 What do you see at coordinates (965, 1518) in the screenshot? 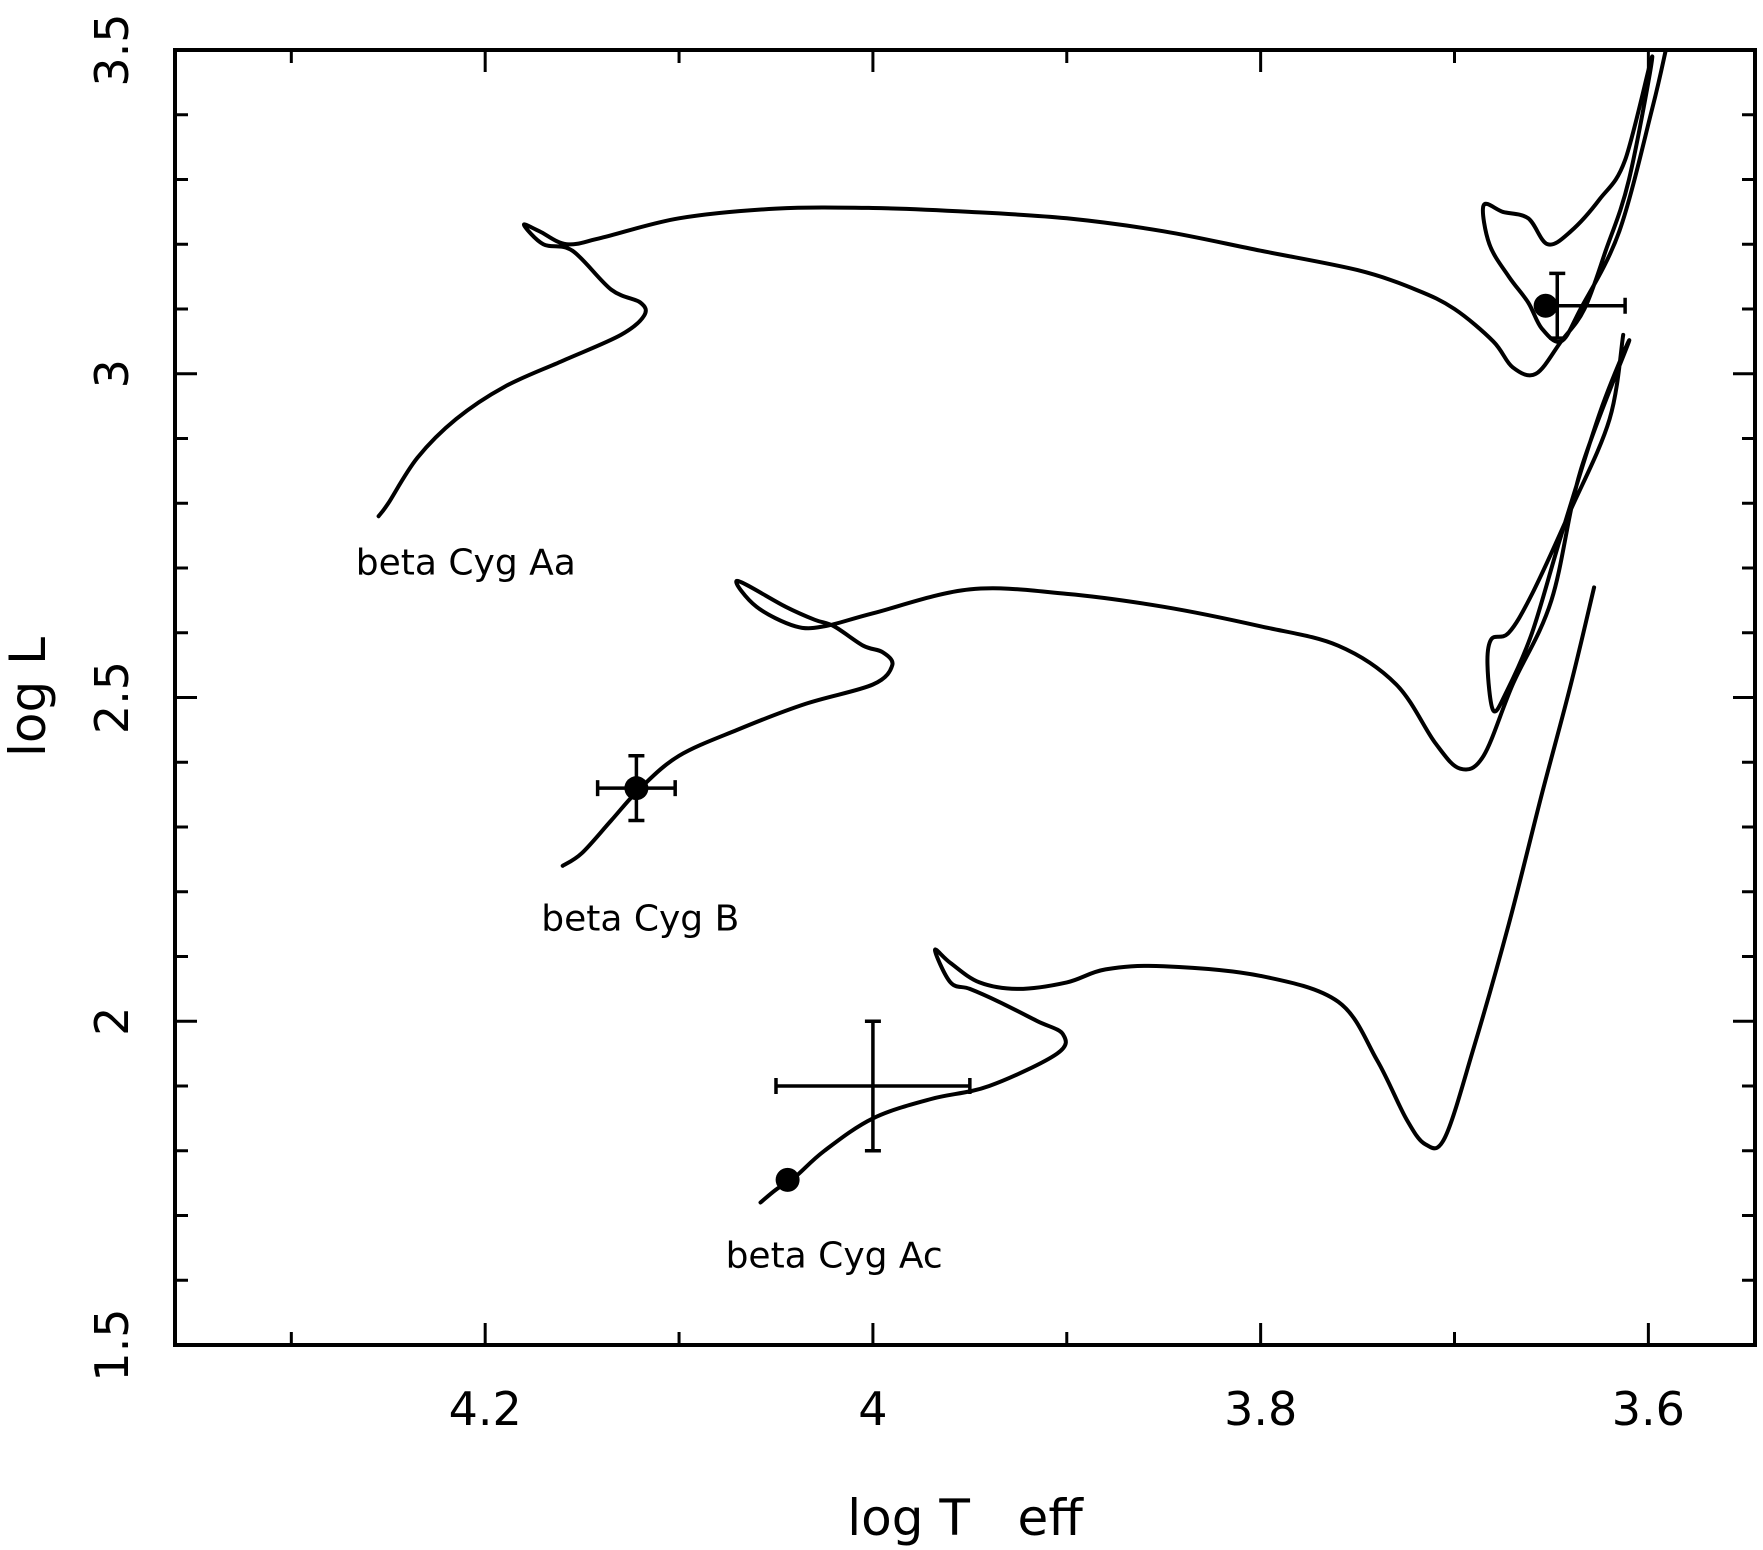
I see `x-axis-title: log T eff` at bounding box center [965, 1518].